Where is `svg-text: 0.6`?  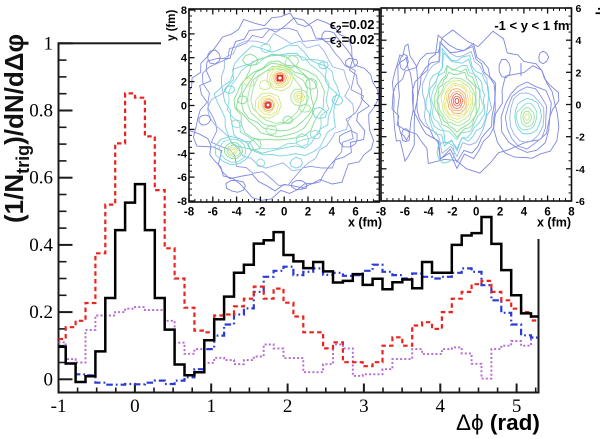 svg-text: 0.6 is located at coordinates (41, 178).